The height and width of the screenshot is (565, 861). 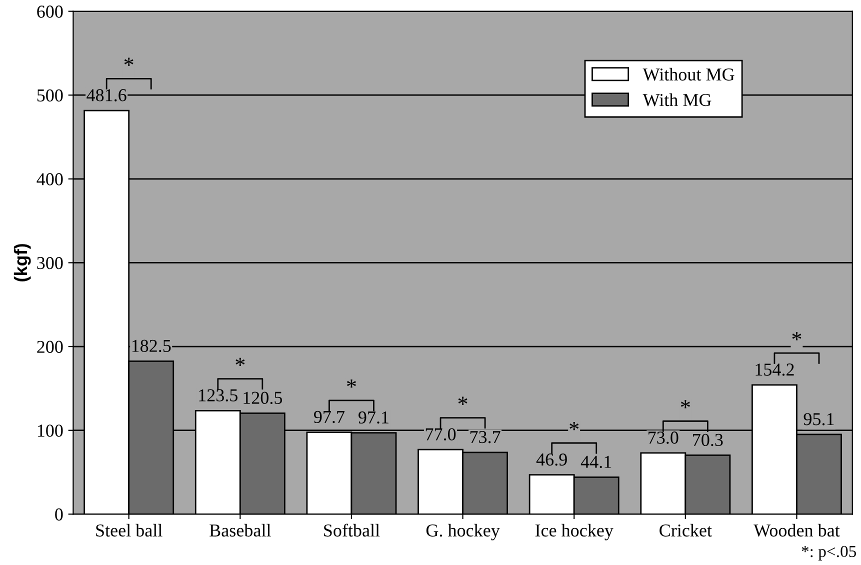 What do you see at coordinates (797, 530) in the screenshot?
I see `x-tick-label: Wooden bat` at bounding box center [797, 530].